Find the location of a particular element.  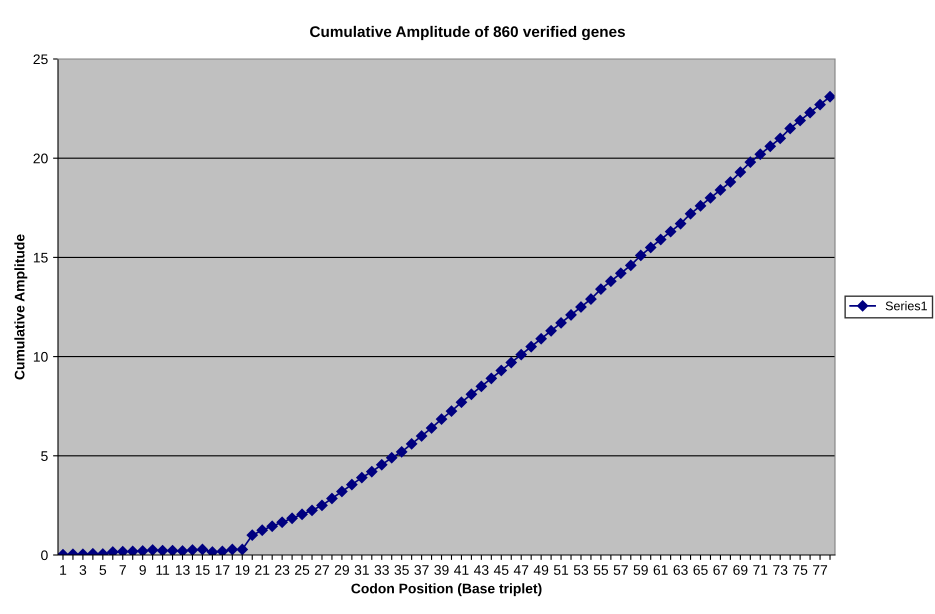

x-tick-label: 67 is located at coordinates (720, 570).